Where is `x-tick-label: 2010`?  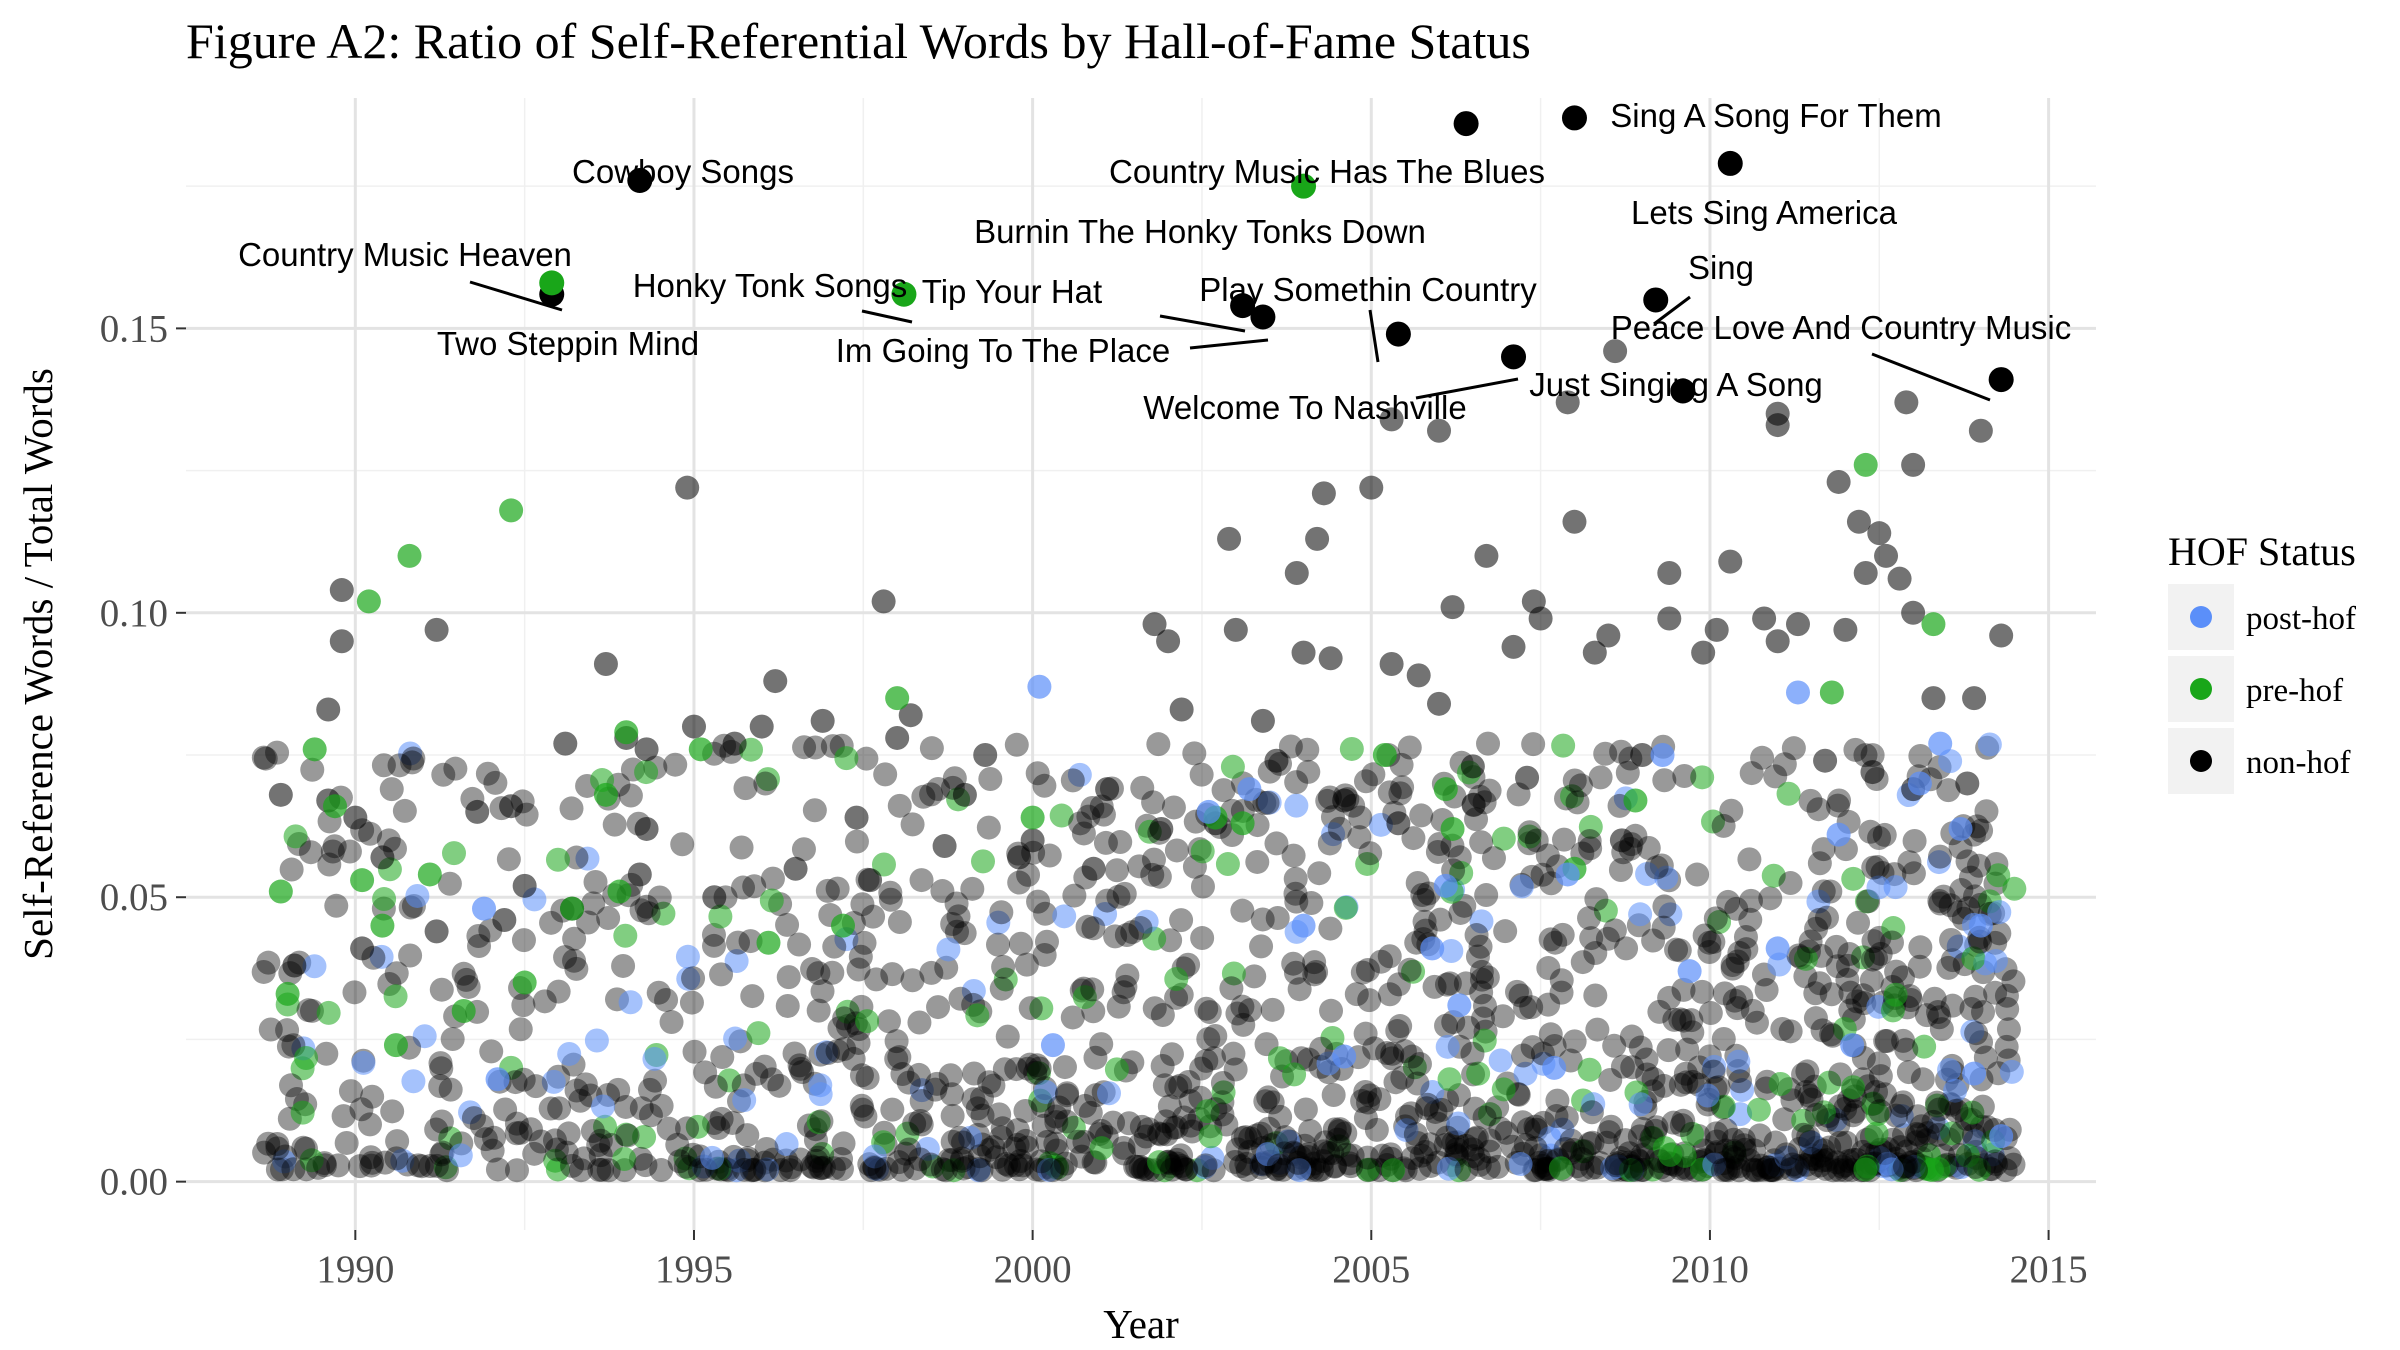 x-tick-label: 2010 is located at coordinates (1710, 1269).